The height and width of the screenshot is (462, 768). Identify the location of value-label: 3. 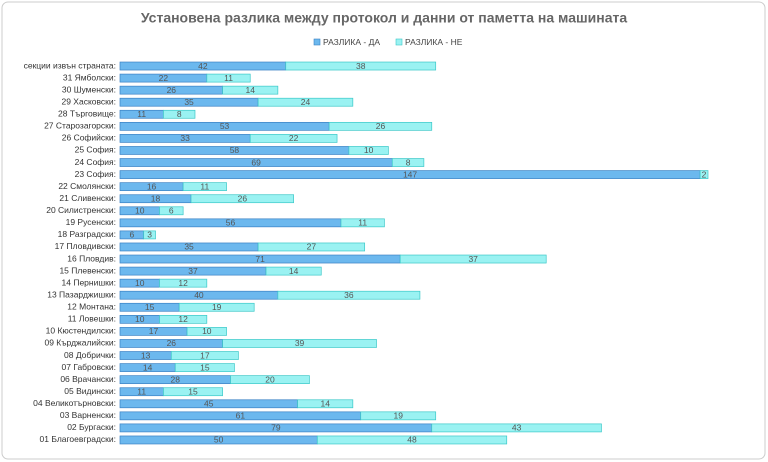
(149, 235).